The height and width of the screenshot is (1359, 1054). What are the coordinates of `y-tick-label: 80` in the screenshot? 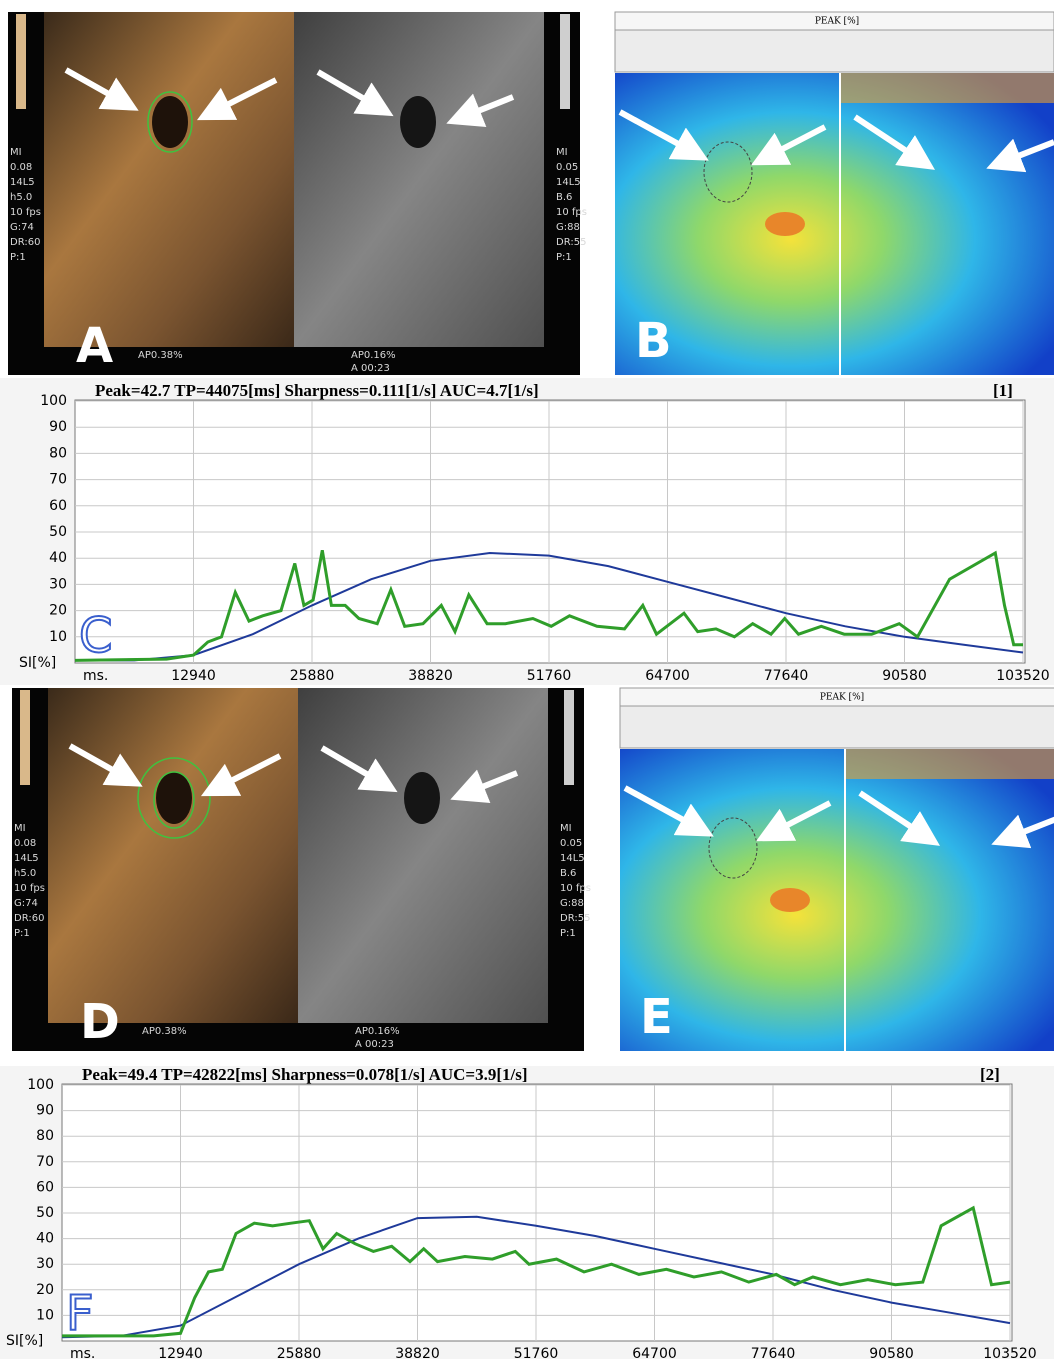 It's located at (58, 453).